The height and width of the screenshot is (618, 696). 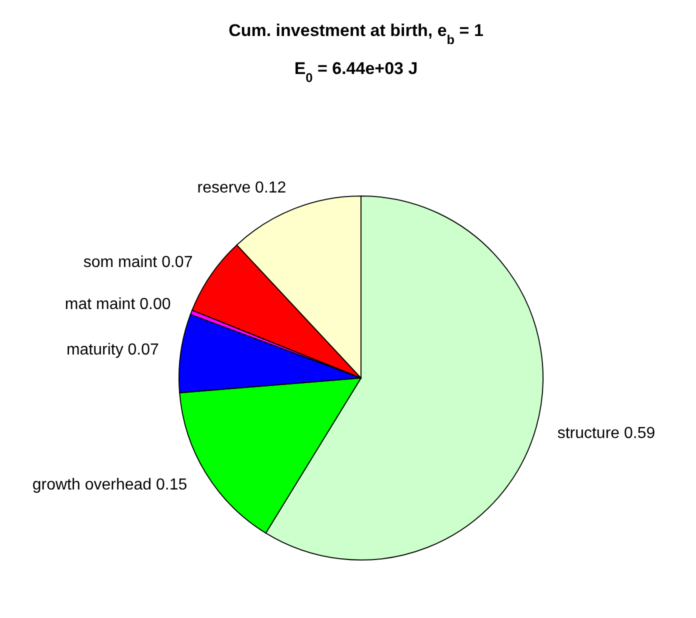 I want to click on chart-subtitle: E$_{0}$ = 6.44e+03 J, so click(x=356, y=71).